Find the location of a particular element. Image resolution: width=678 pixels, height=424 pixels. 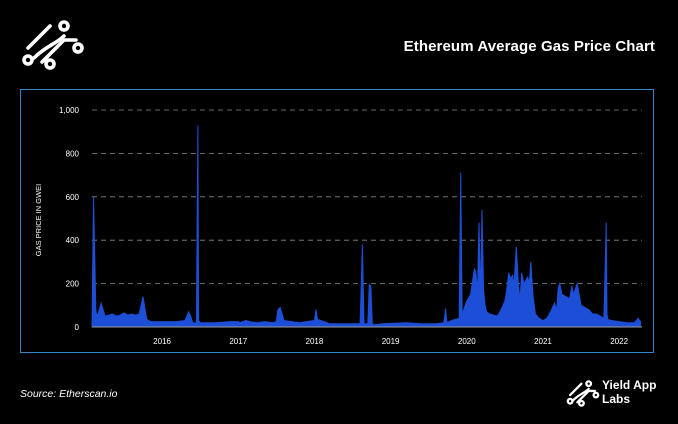

brand-footer: Yield App Labs is located at coordinates (616, 394).